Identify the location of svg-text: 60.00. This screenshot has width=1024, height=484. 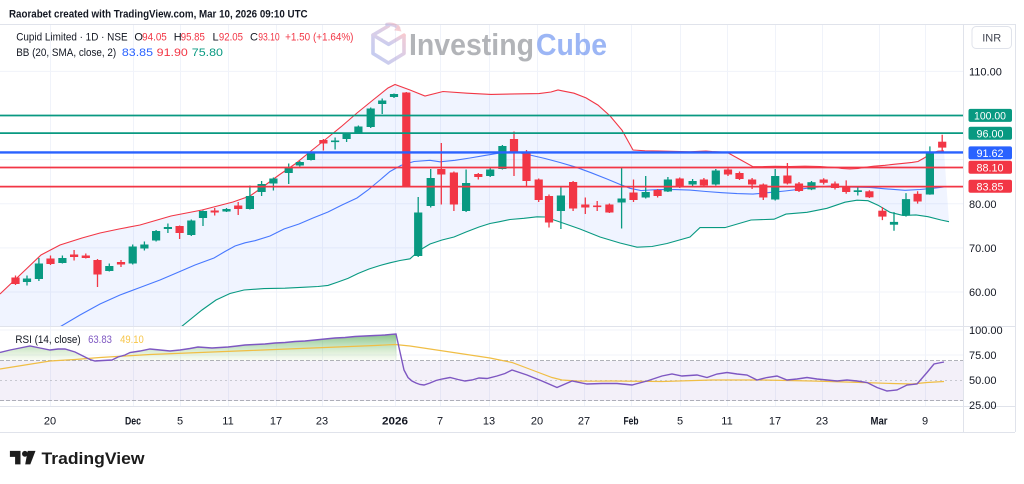
(983, 293).